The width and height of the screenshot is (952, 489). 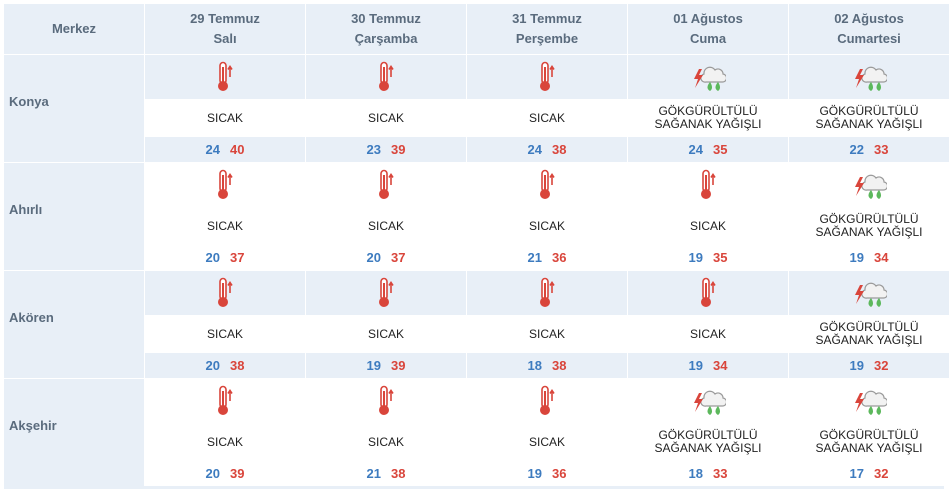 What do you see at coordinates (74, 28) in the screenshot?
I see `merkez-label: Merkez` at bounding box center [74, 28].